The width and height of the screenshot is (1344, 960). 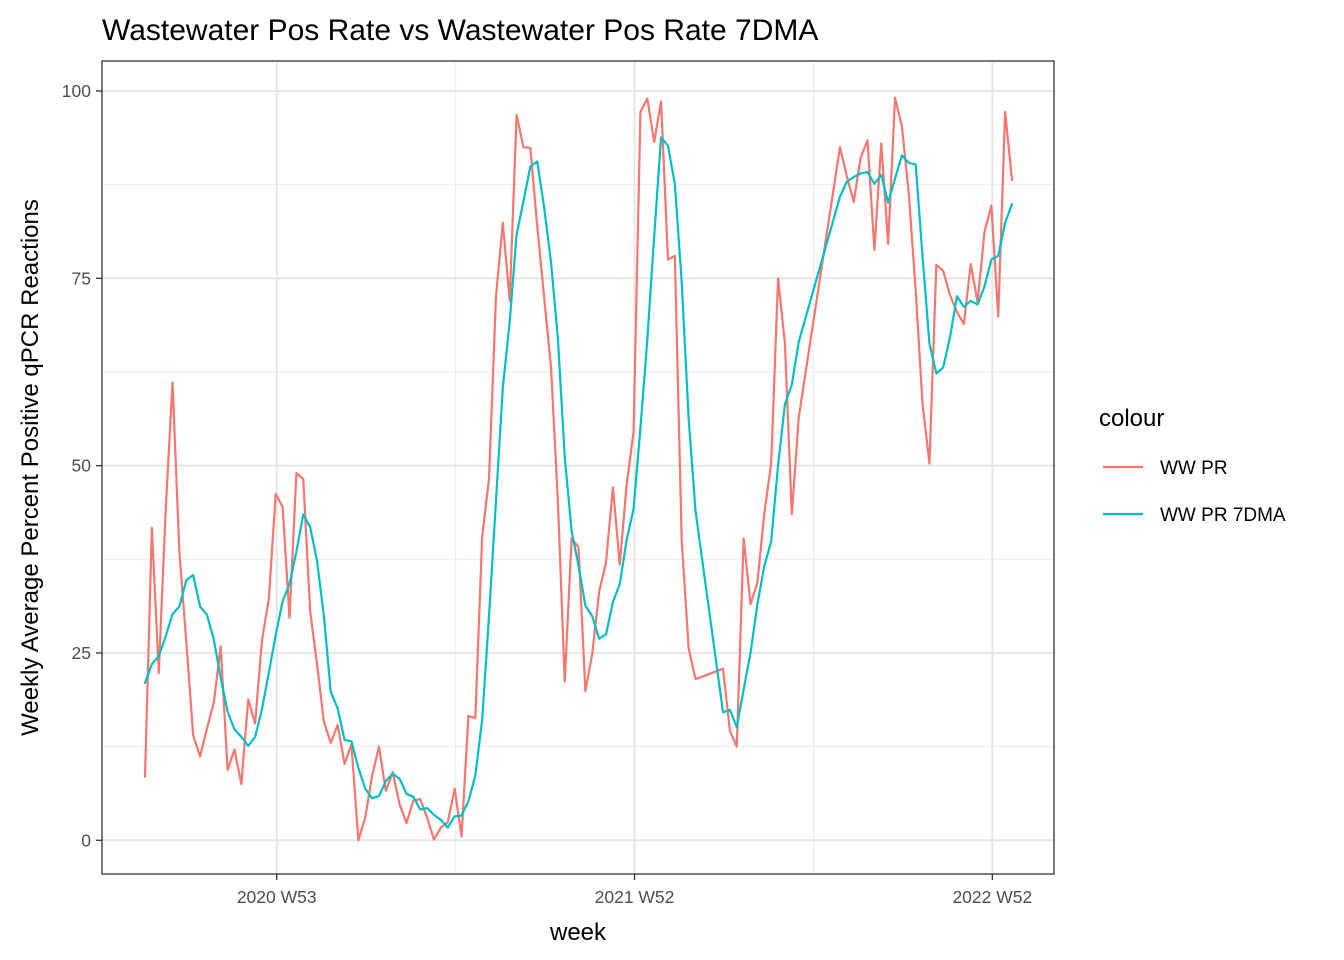 I want to click on x-axis: 2020 W53 2021 W52 2022 W52, so click(x=634, y=890).